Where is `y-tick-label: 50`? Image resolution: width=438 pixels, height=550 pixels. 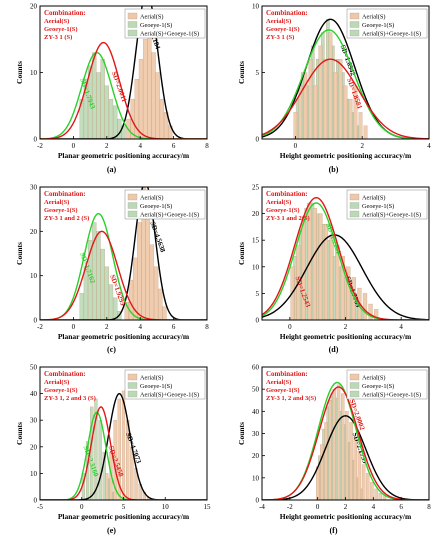
y-tick-label: 50 is located at coordinates (256, 390).